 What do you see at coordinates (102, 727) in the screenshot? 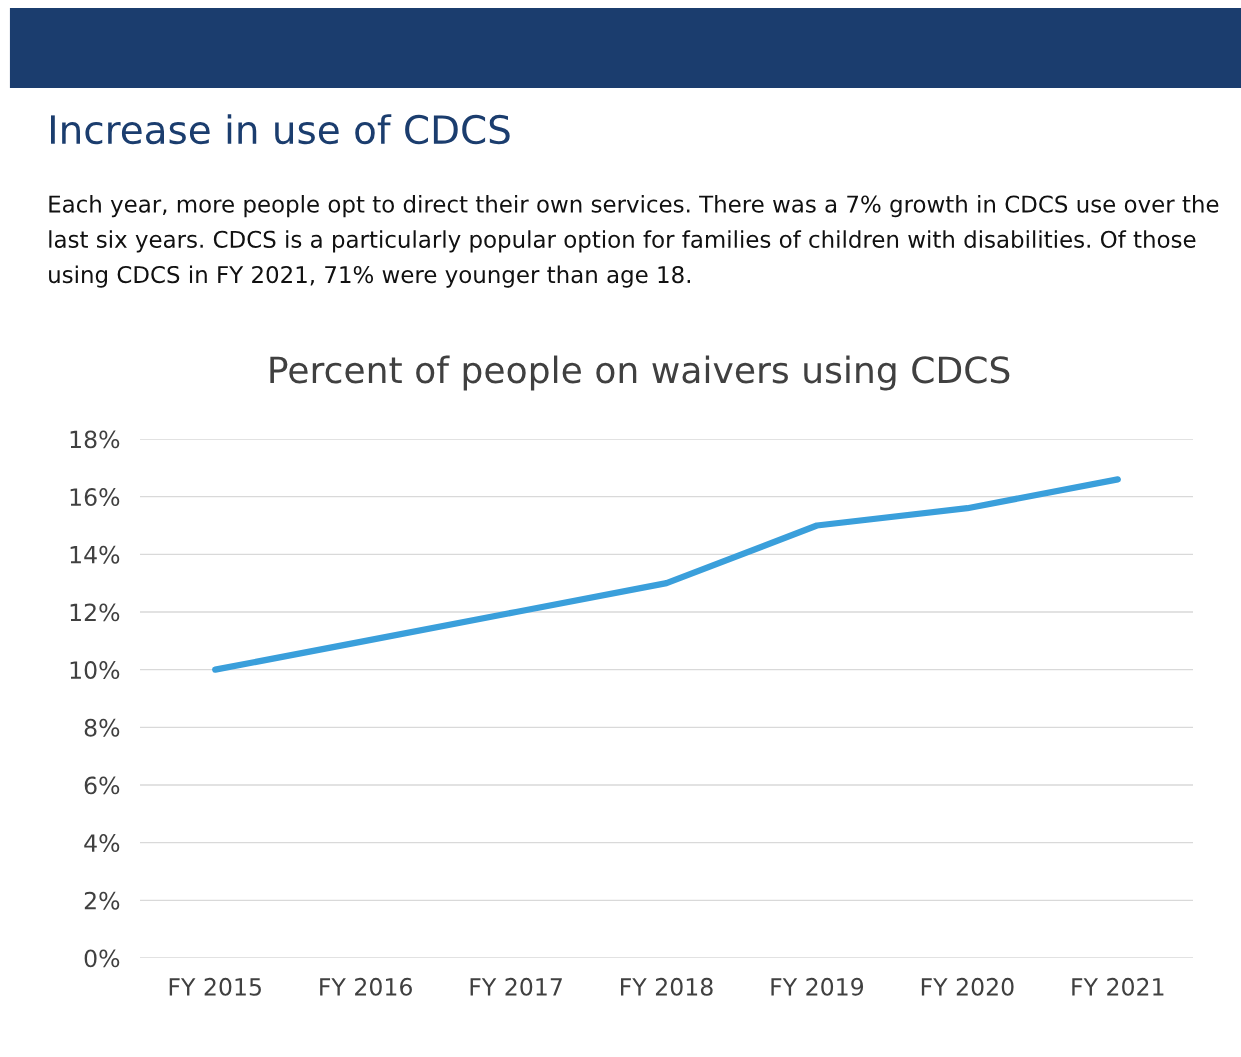
I see `y-tick-label: 8%` at bounding box center [102, 727].